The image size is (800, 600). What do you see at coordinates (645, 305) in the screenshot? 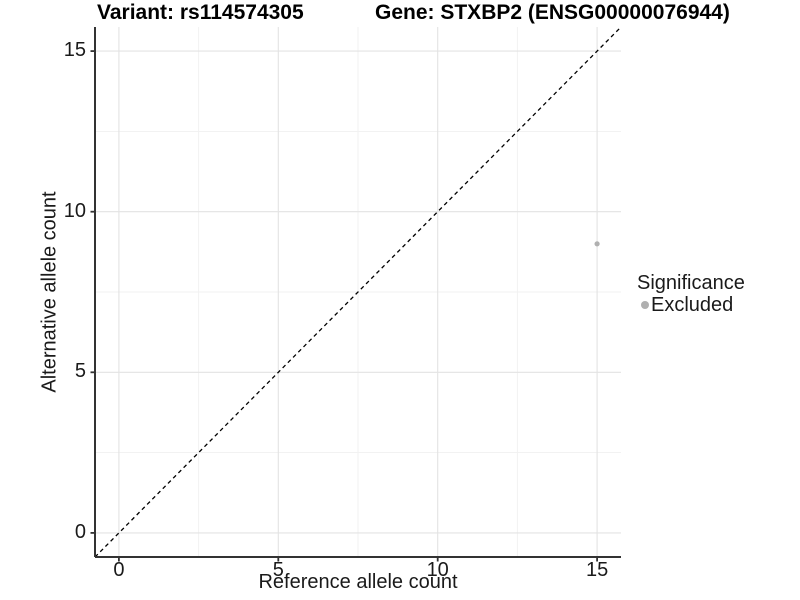
I see `legend-marker-circle-icon` at bounding box center [645, 305].